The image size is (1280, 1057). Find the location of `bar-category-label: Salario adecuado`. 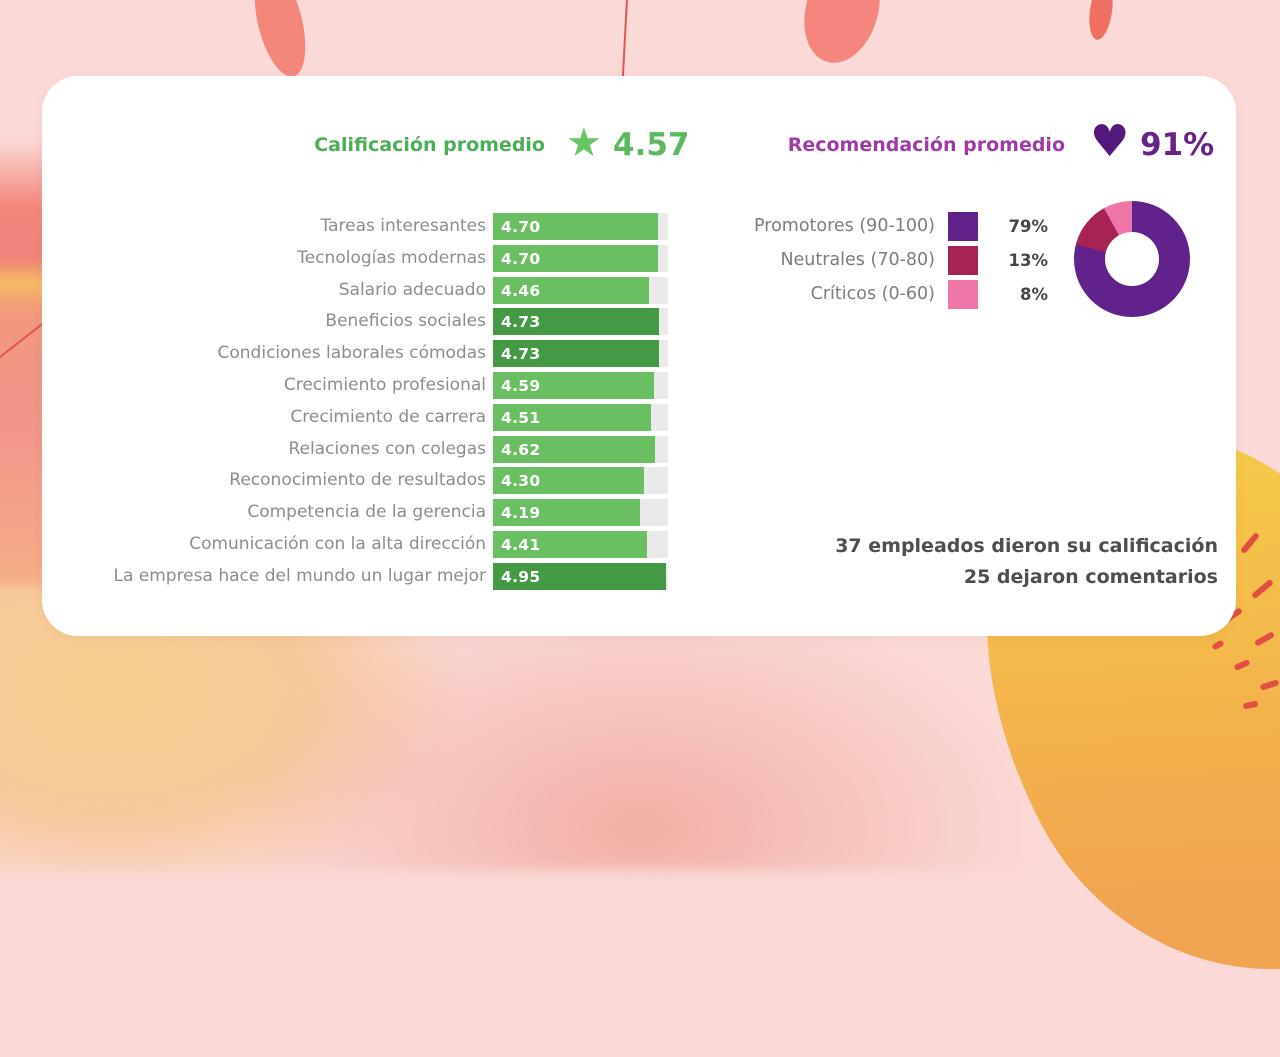

bar-category-label: Salario adecuado is located at coordinates (412, 289).